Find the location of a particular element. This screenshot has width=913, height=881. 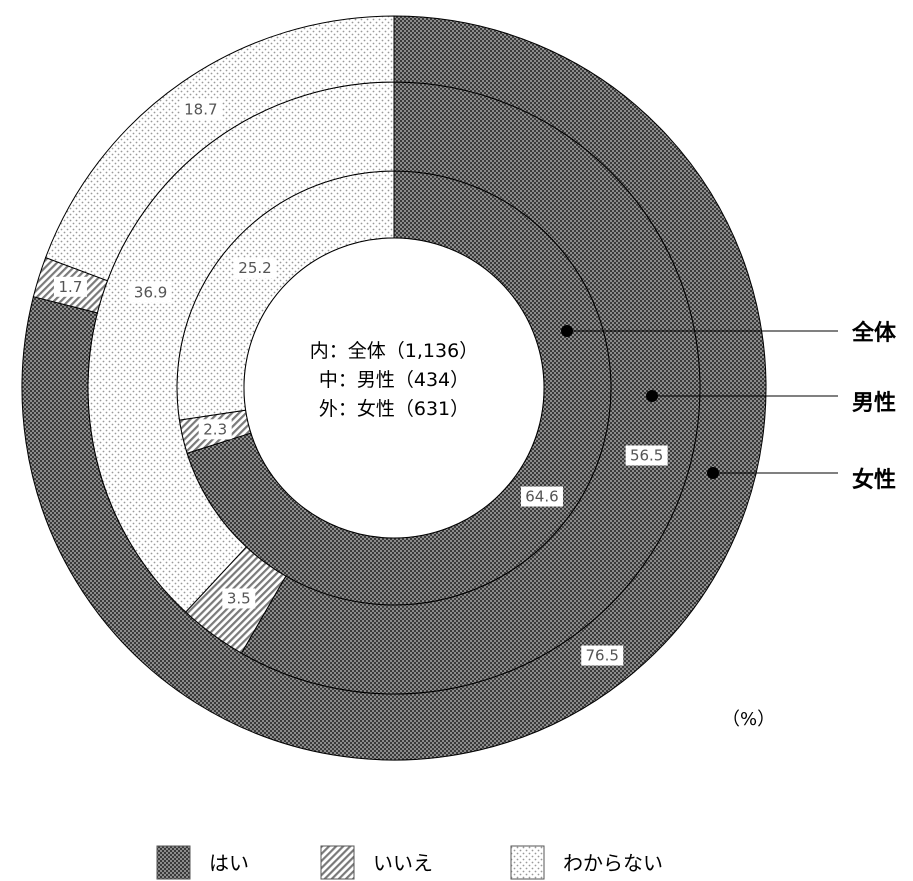

slice-outer-wakaranai is located at coordinates (219, 148).